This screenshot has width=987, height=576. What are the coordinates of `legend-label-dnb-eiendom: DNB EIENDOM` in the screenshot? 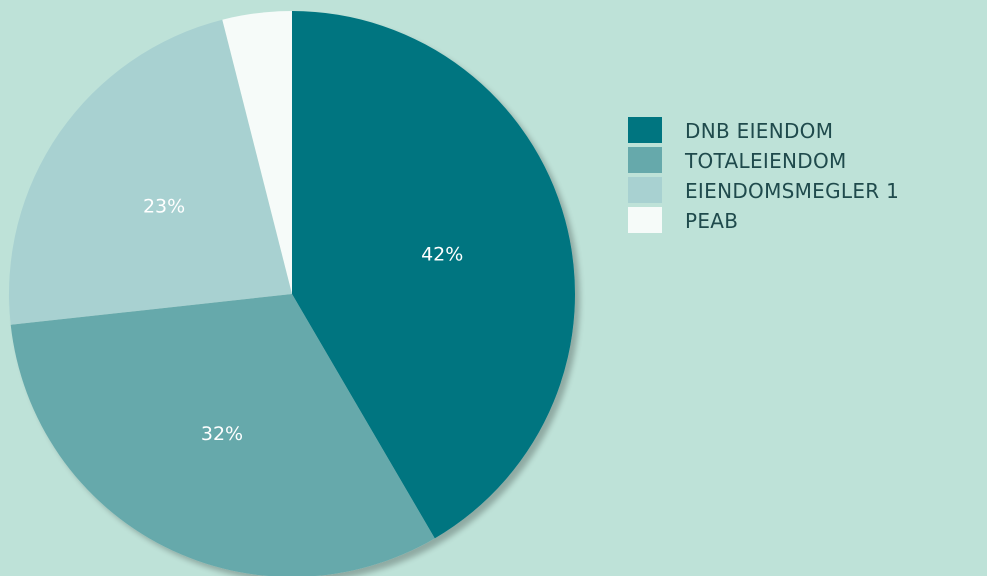 It's located at (759, 131).